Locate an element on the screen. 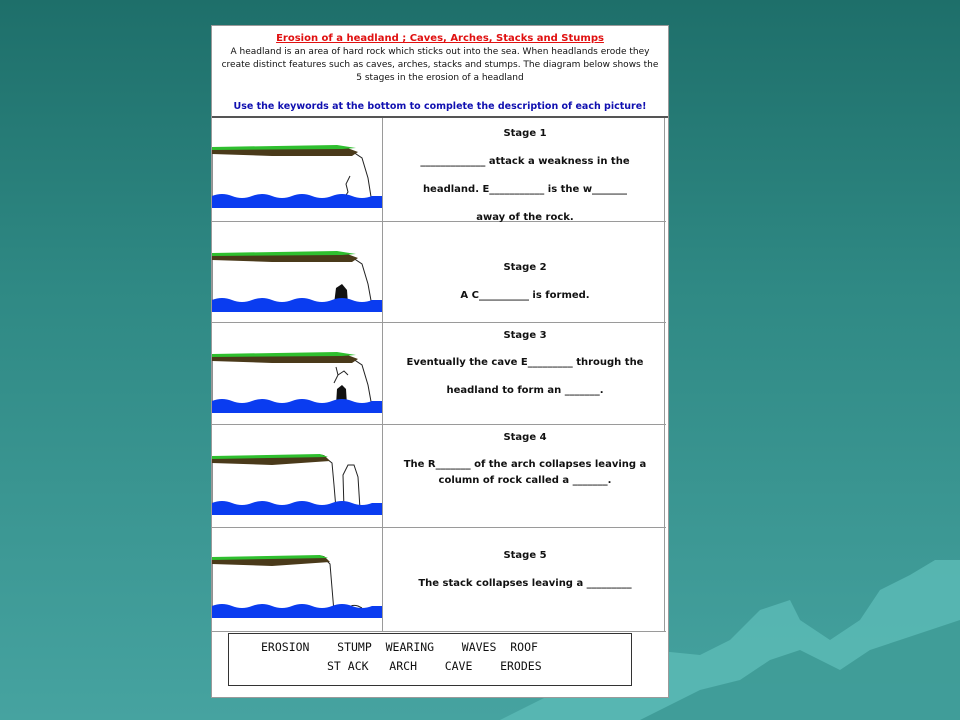  stage-2-picture is located at coordinates (297, 272).